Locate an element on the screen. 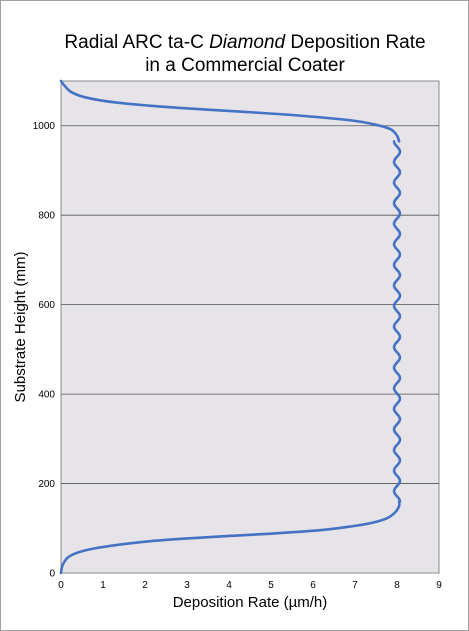  x-tick-label: 2 is located at coordinates (145, 585).